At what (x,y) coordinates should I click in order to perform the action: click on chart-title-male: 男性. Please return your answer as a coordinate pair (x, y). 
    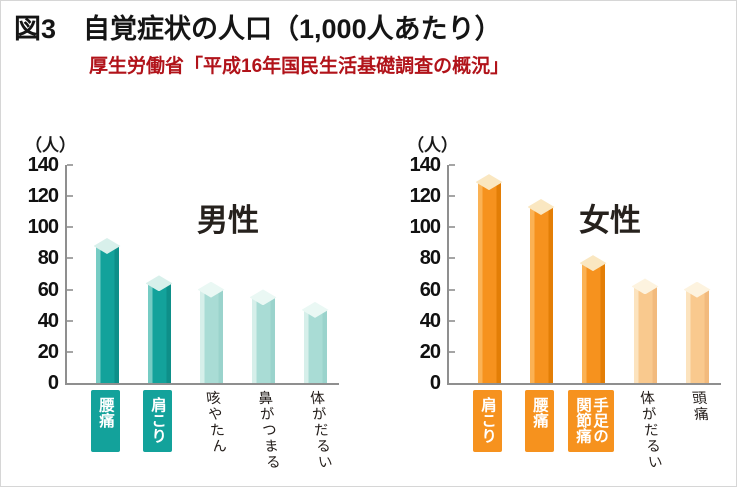
    Looking at the image, I should click on (228, 220).